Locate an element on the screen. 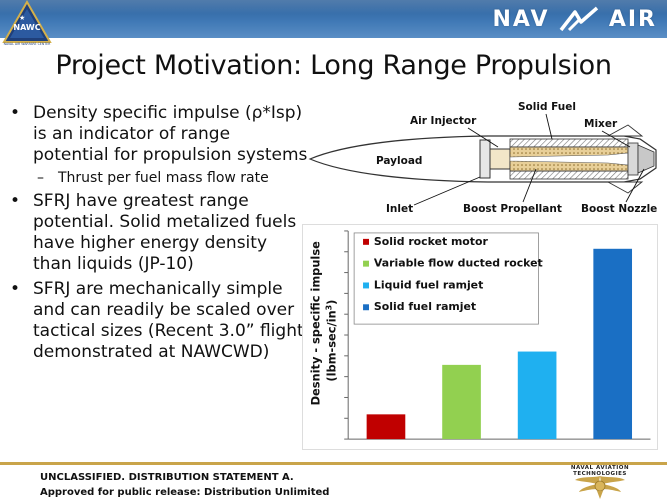 The width and height of the screenshot is (667, 500). legend-label: Solid fuel ramjet is located at coordinates (425, 306).